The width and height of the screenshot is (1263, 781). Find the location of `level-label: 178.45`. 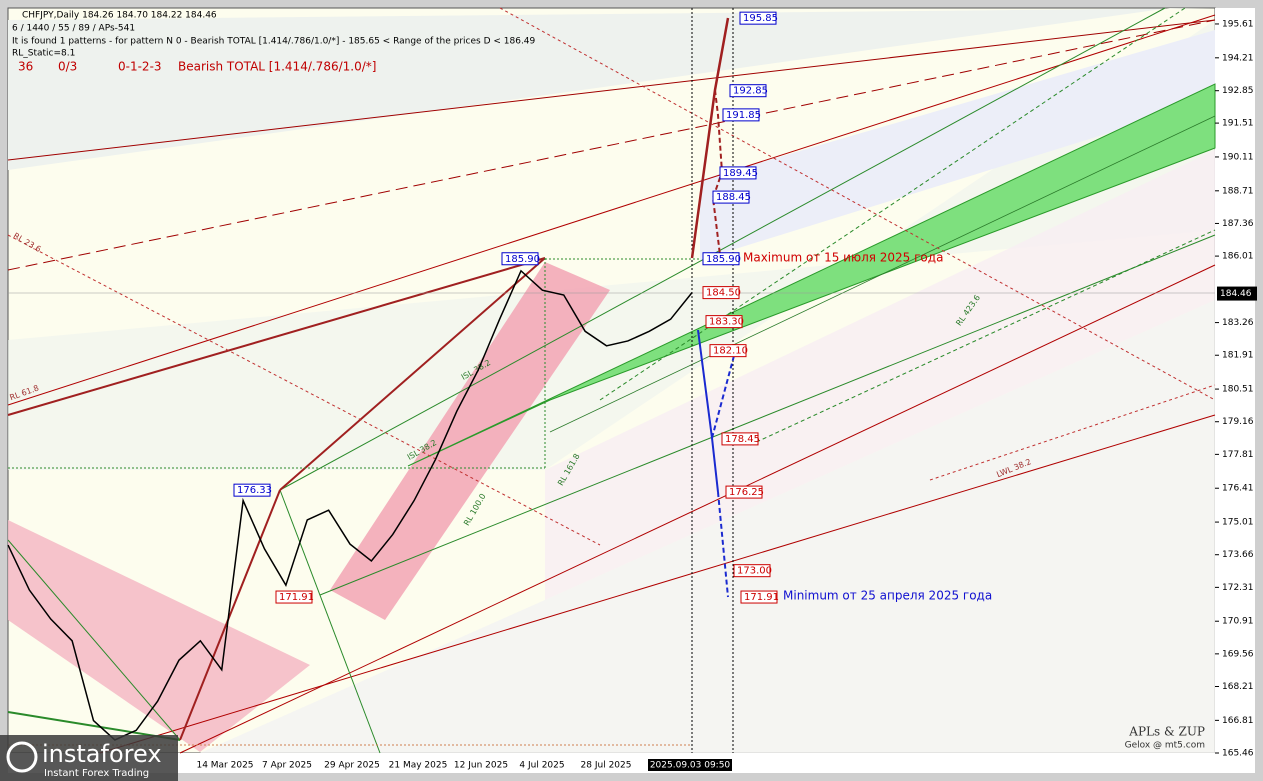

level-label: 178.45 is located at coordinates (742, 439).